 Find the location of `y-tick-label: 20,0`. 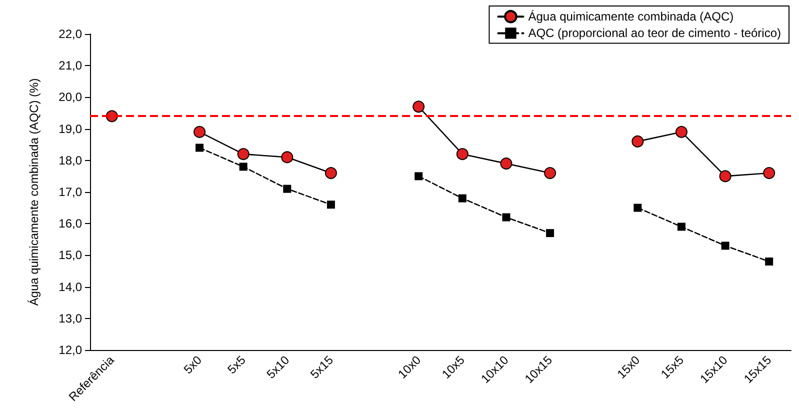

y-tick-label: 20,0 is located at coordinates (70, 97).